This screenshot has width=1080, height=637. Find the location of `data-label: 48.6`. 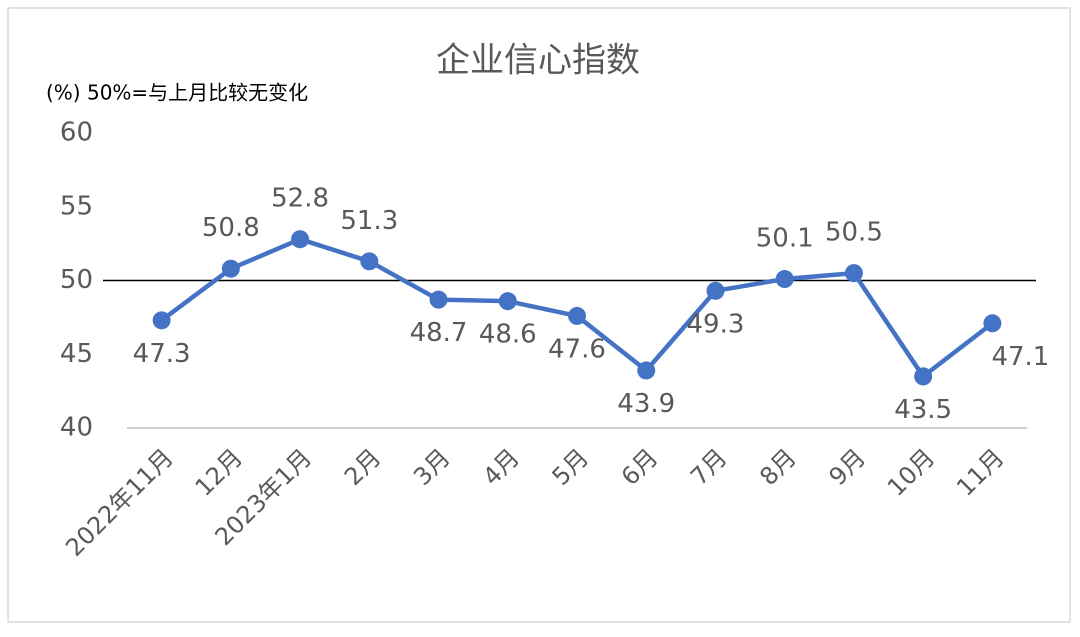

data-label: 48.6 is located at coordinates (508, 335).